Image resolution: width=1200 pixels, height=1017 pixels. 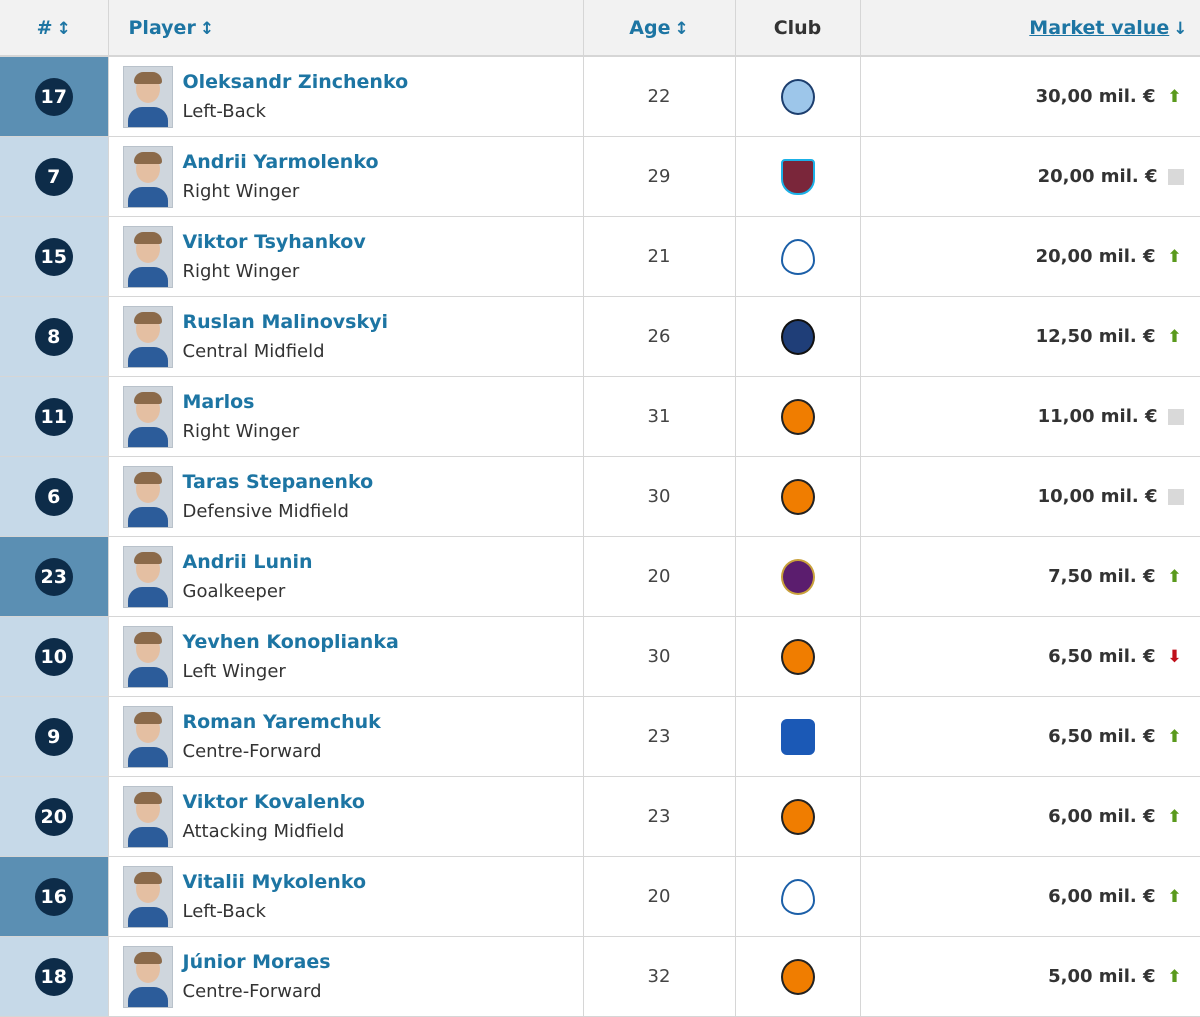 I want to click on market-value: 5,00 mil. €, so click(x=1102, y=976).